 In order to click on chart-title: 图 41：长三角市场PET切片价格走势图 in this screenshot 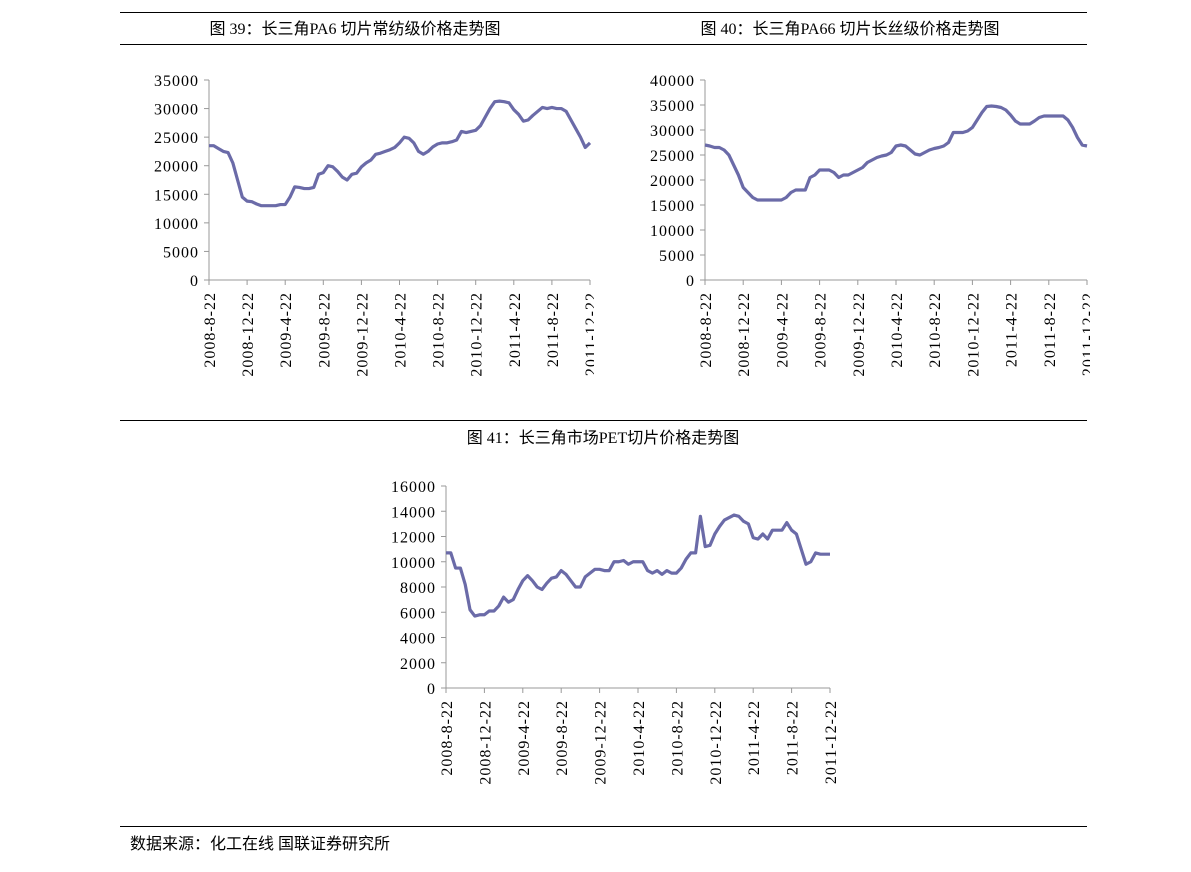, I will do `click(603, 438)`.